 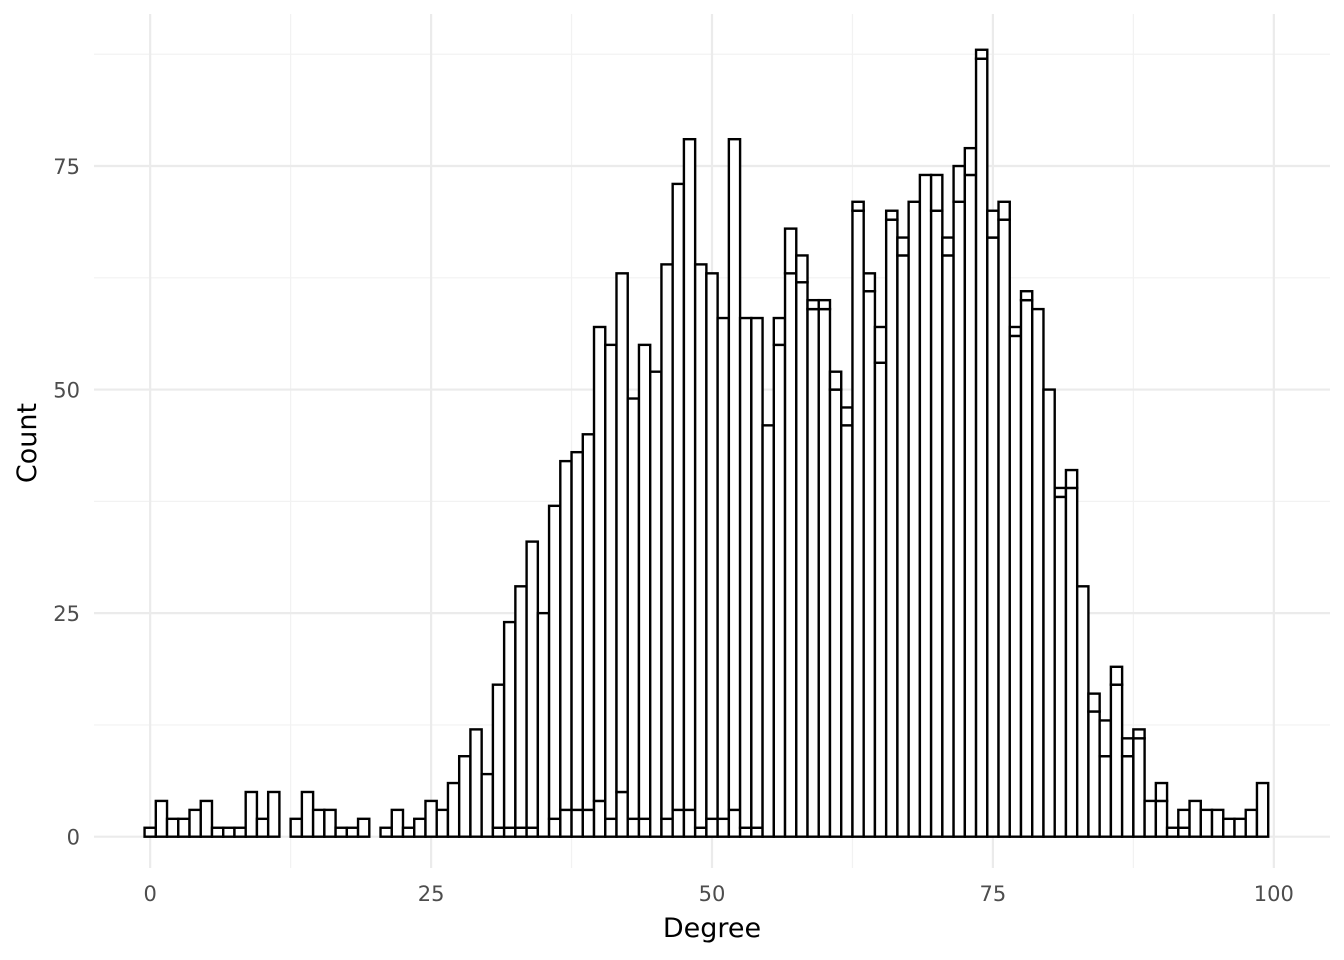 I want to click on x-tick-label: 50, so click(x=712, y=894).